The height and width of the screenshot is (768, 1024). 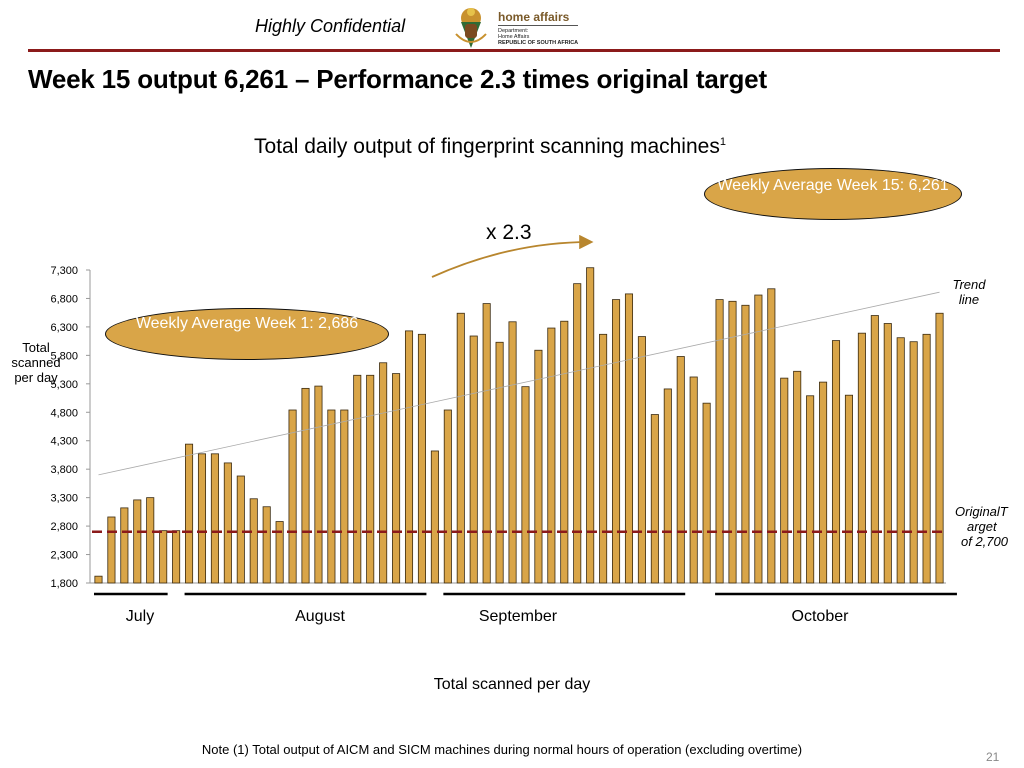 What do you see at coordinates (513, 31) in the screenshot?
I see `logo-department: Department:` at bounding box center [513, 31].